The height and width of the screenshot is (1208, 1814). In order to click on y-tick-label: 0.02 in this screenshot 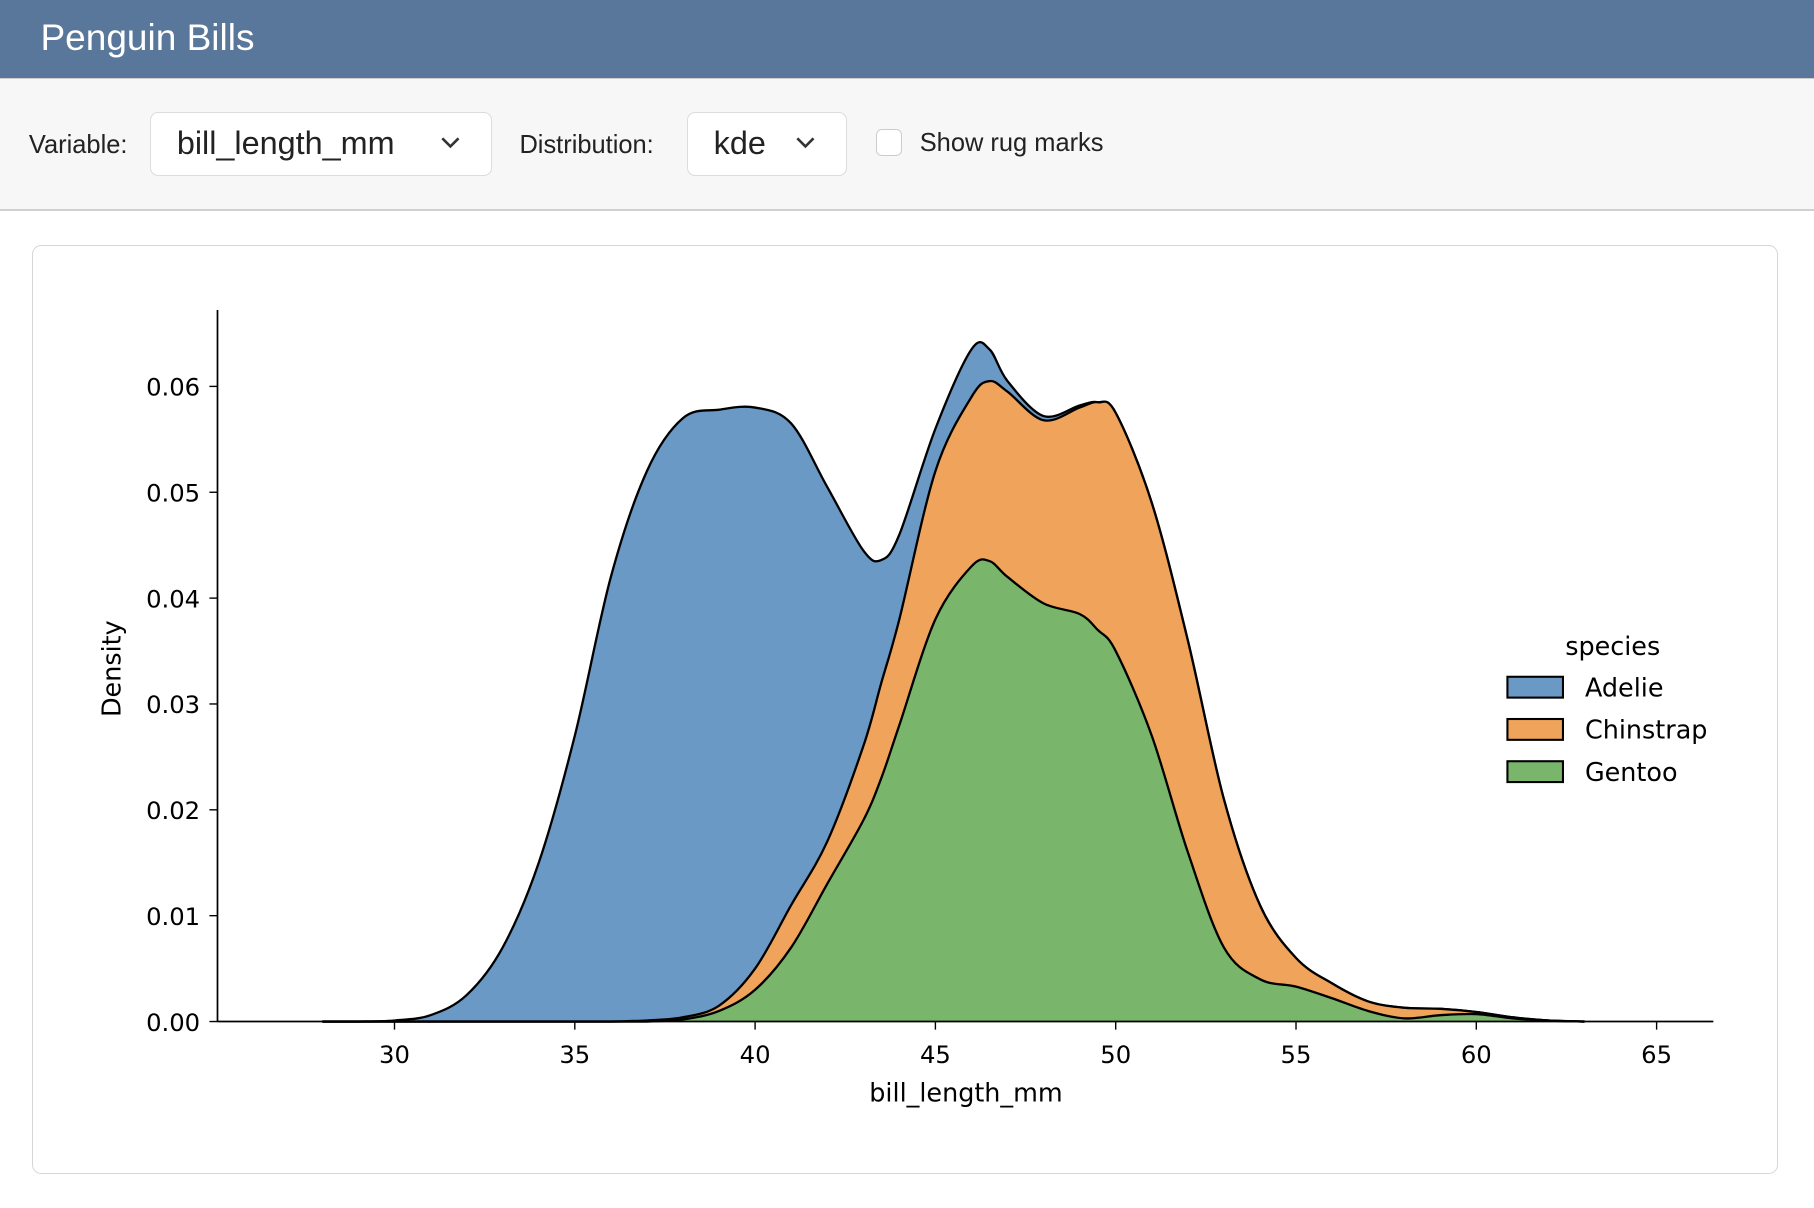, I will do `click(173, 810)`.